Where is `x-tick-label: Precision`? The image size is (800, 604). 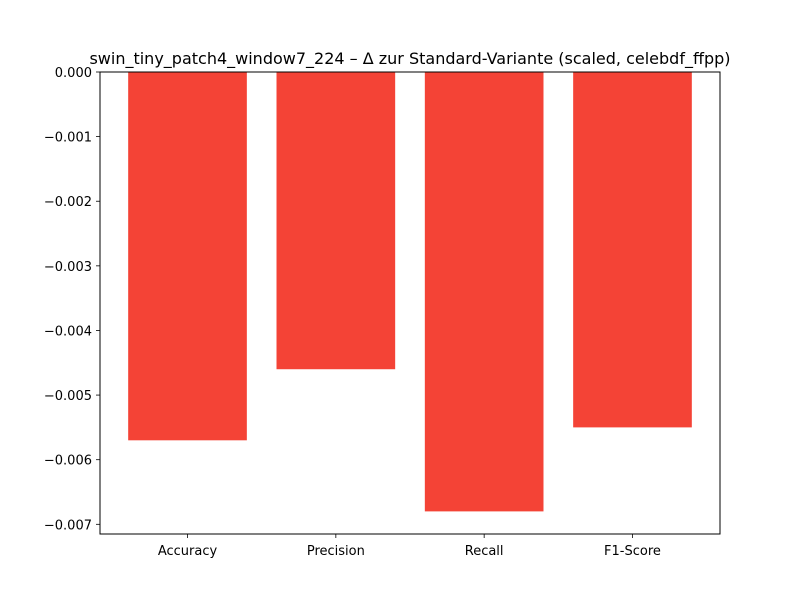
x-tick-label: Precision is located at coordinates (336, 551).